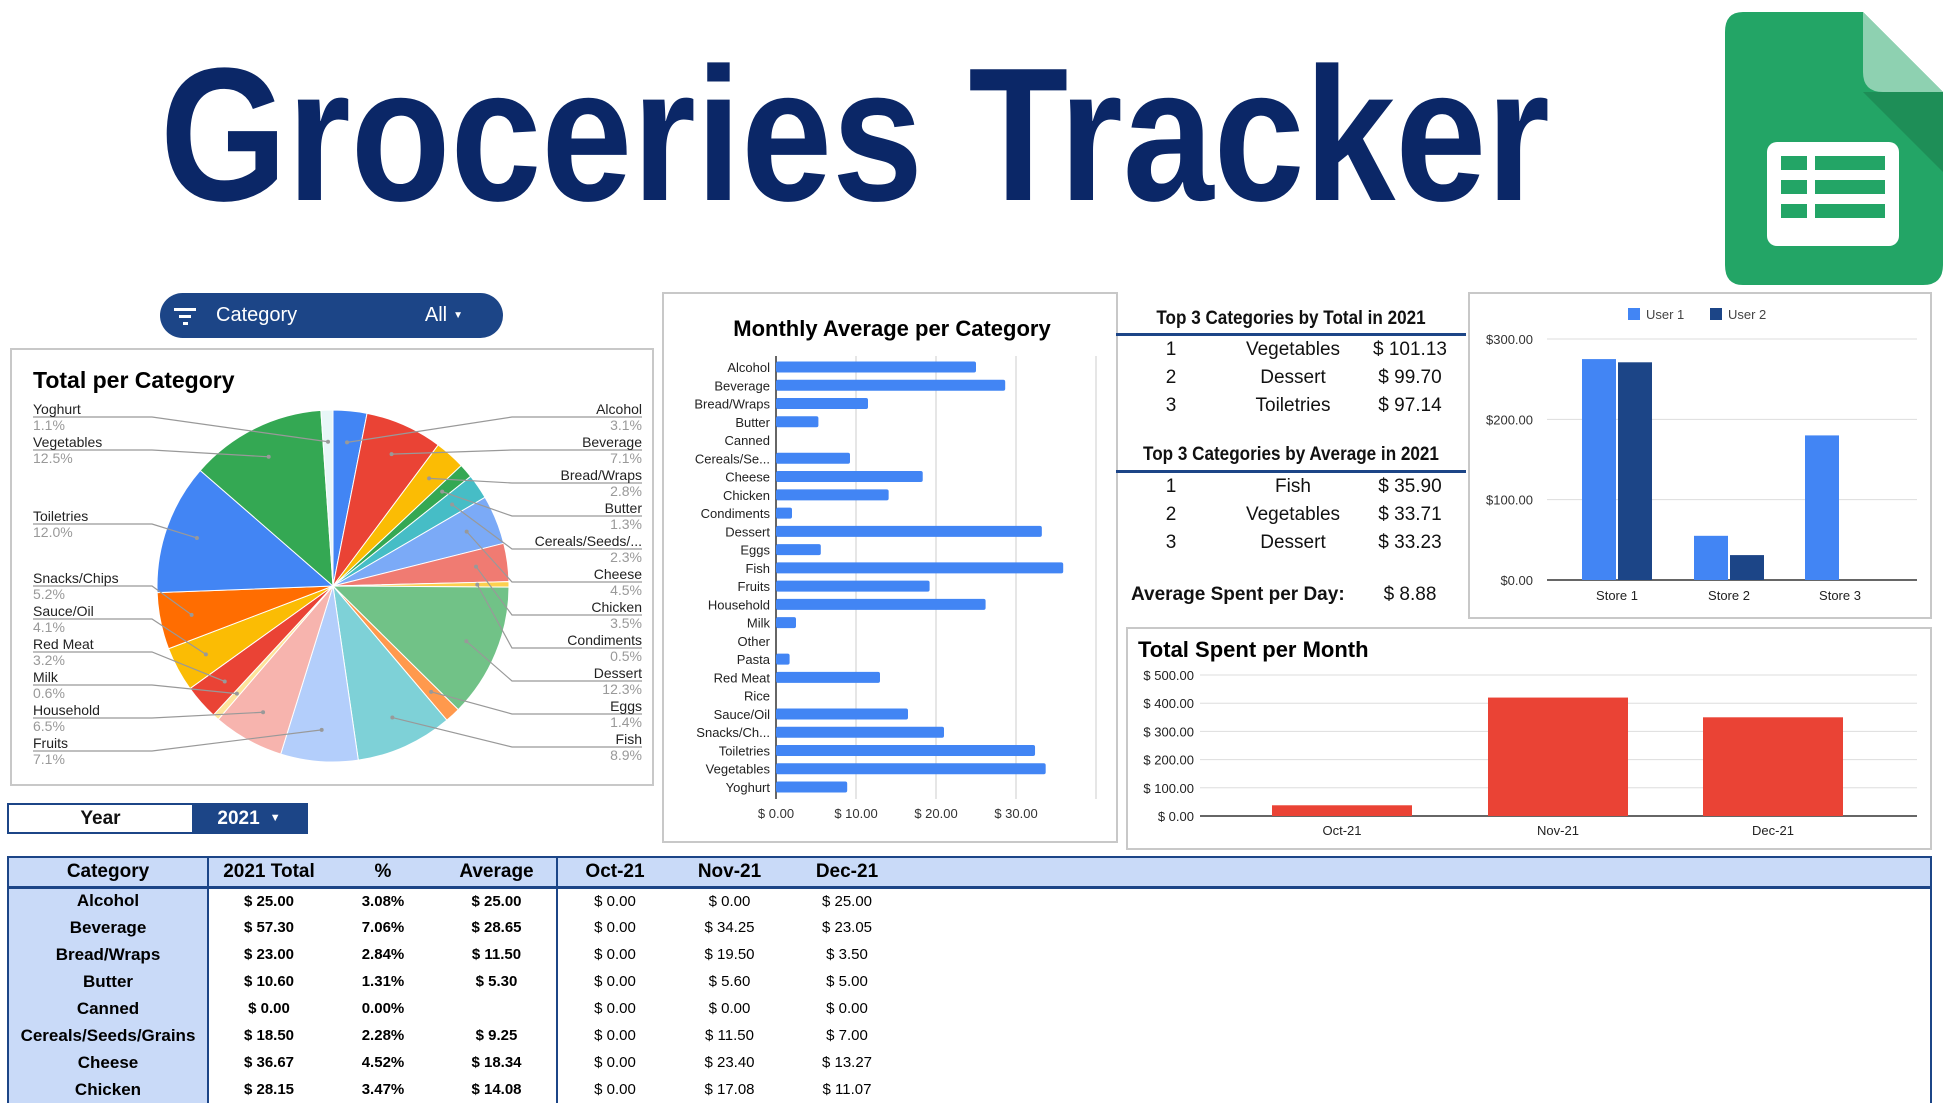 The image size is (1946, 1103). I want to click on slice-label: Snacks/Chips, so click(76, 578).